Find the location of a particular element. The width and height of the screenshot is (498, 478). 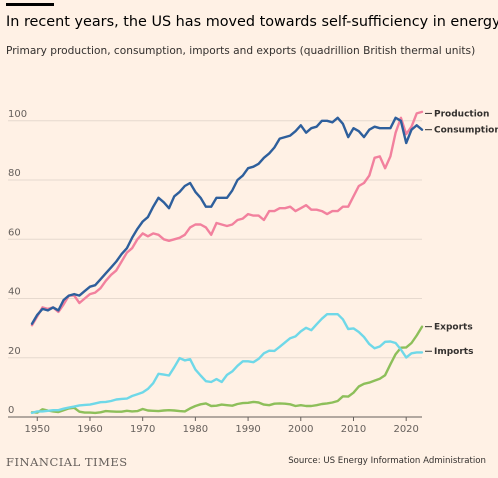

y-tick-label: 40 is located at coordinates (14, 292).